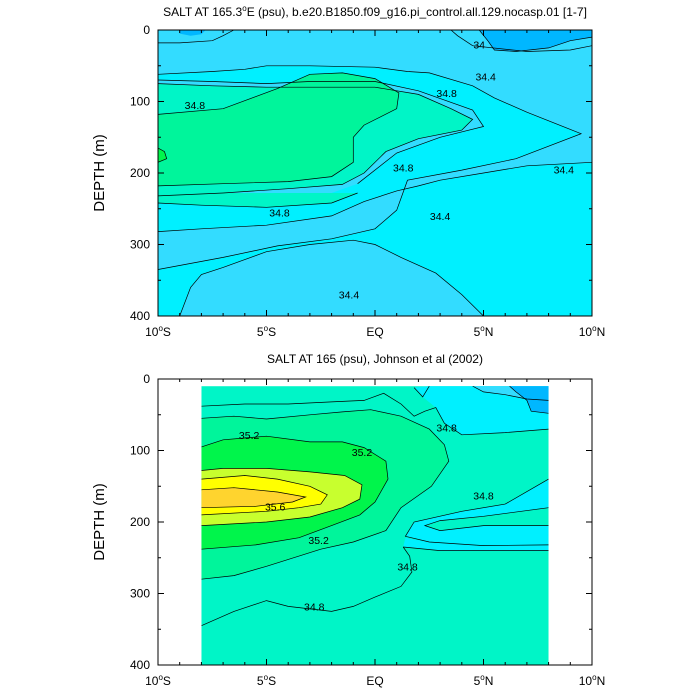 This screenshot has width=700, height=700. What do you see at coordinates (375, 359) in the screenshot?
I see `panel-title: SALT AT 165 (psu), Johnson et al (2002)` at bounding box center [375, 359].